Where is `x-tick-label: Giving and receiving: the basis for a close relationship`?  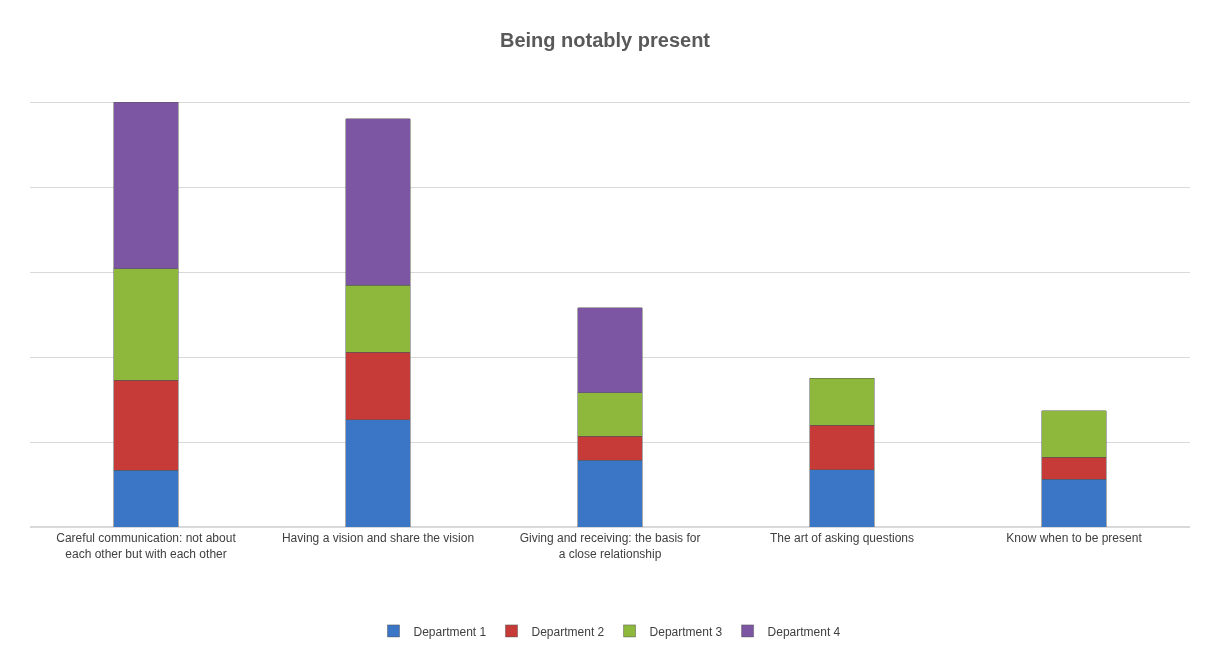 x-tick-label: Giving and receiving: the basis for a close relationship is located at coordinates (610, 546).